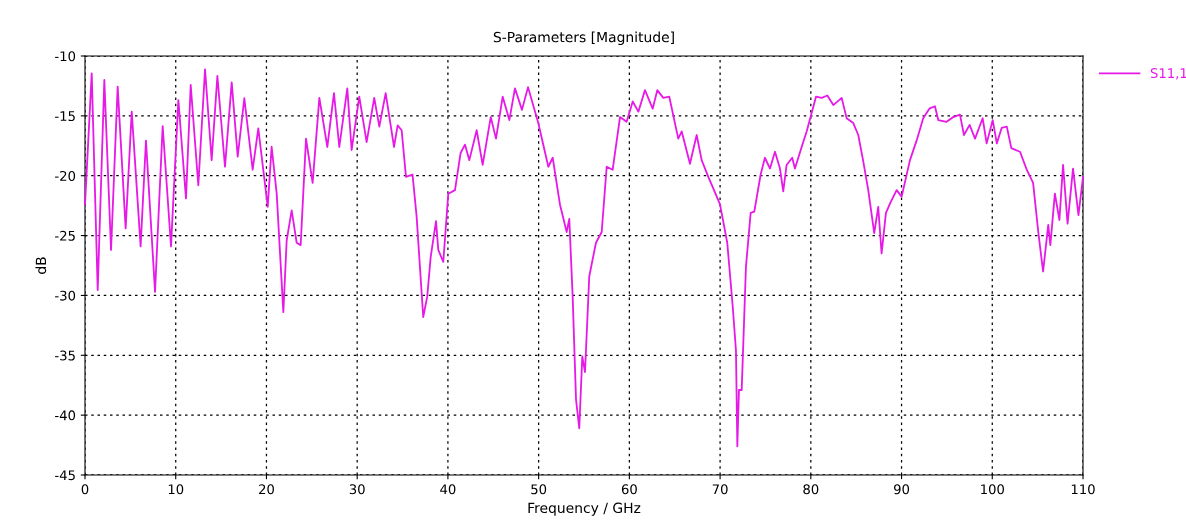 The height and width of the screenshot is (530, 1186). Describe the element at coordinates (65, 295) in the screenshot. I see `y-tick-label: -30` at that location.